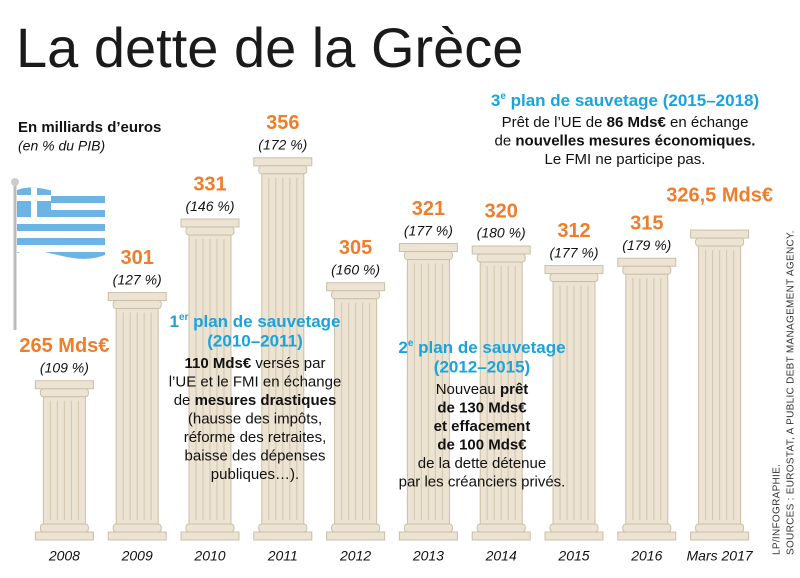  Describe the element at coordinates (255, 400) in the screenshot. I see `annotation-line: de mesures drastiques` at that location.